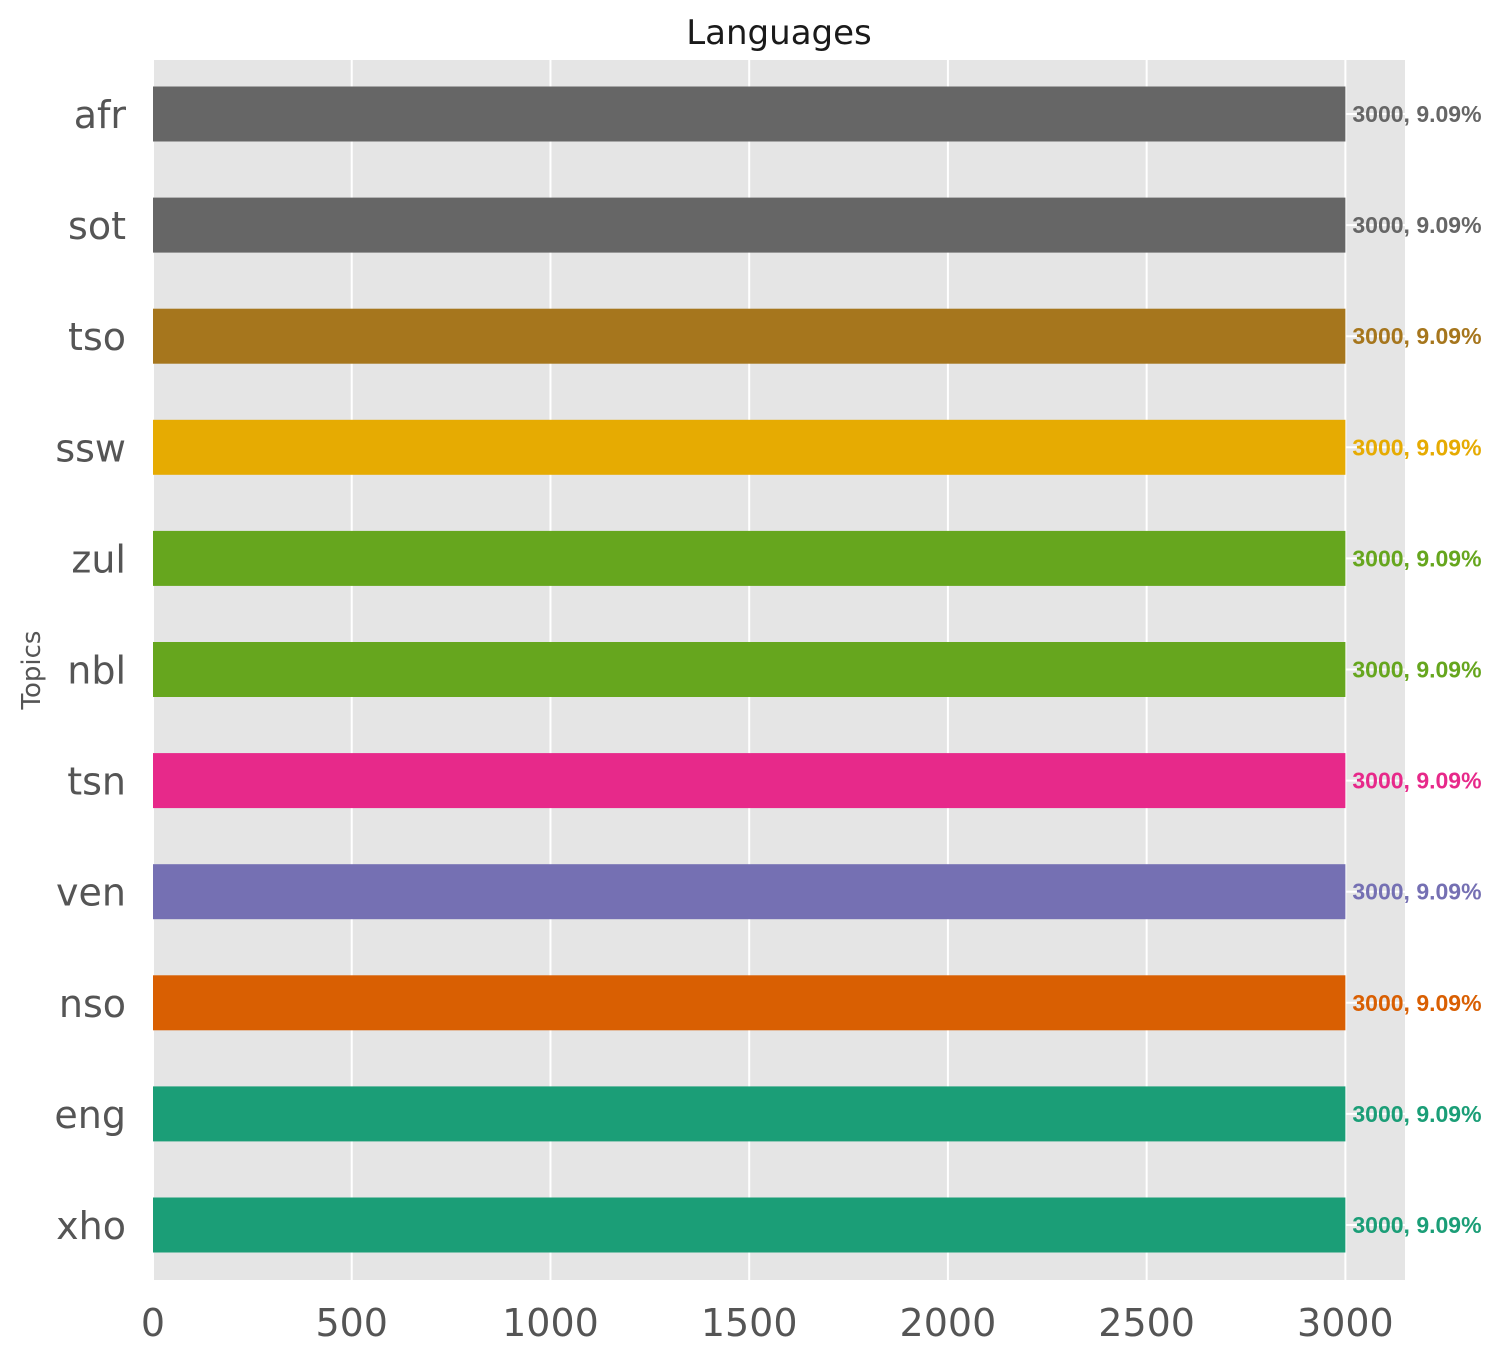 This screenshot has height=1361, width=1511. What do you see at coordinates (97, 337) in the screenshot?
I see `y-tick-label-tso: tso` at bounding box center [97, 337].